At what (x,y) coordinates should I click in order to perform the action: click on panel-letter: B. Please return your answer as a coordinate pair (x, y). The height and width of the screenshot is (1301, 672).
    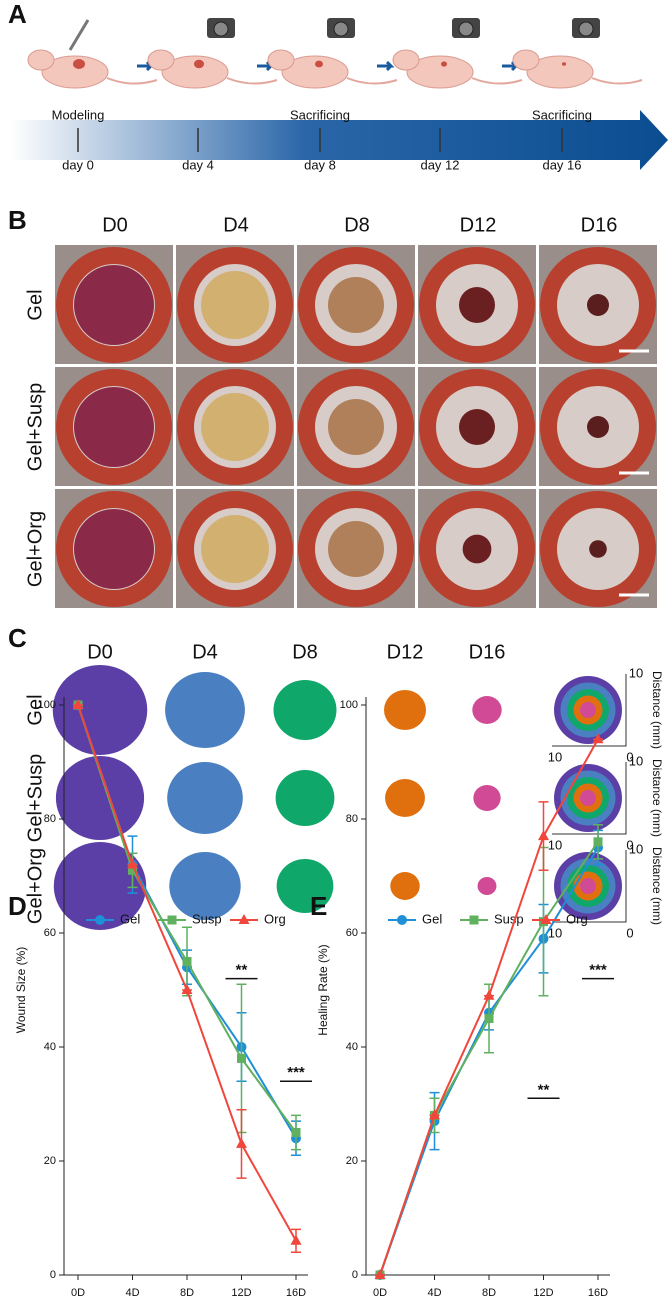
    Looking at the image, I should click on (17, 220).